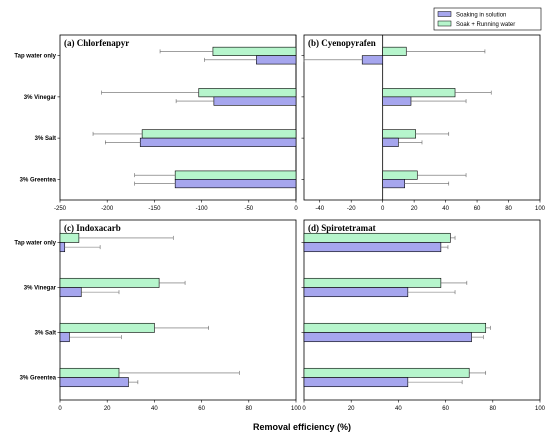 This screenshot has width=550, height=438. Describe the element at coordinates (302, 427) in the screenshot. I see `x-axis-title: Removal efficiency (%)` at that location.